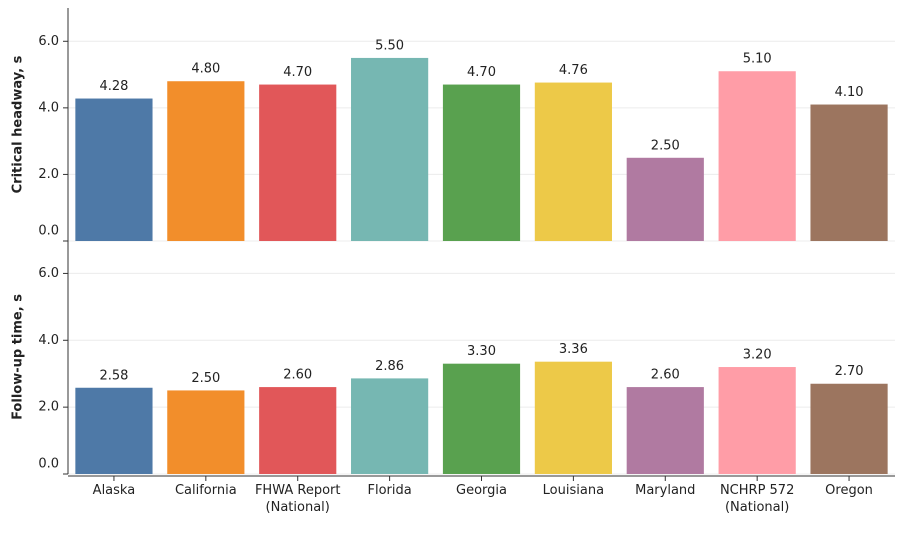 Image resolution: width=897 pixels, height=546 pixels. I want to click on value-label: 5.10, so click(757, 59).